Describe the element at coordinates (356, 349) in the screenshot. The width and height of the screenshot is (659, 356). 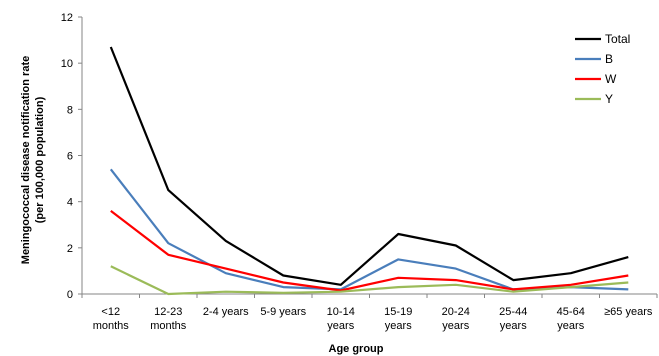
I see `x-axis-title: Age group` at that location.